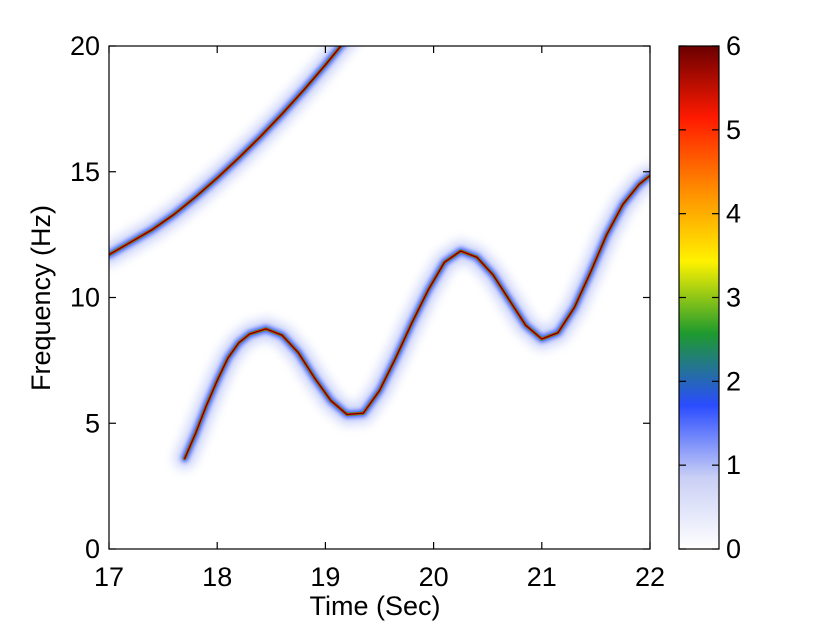  What do you see at coordinates (85, 298) in the screenshot?
I see `y-tick-label: 10` at bounding box center [85, 298].